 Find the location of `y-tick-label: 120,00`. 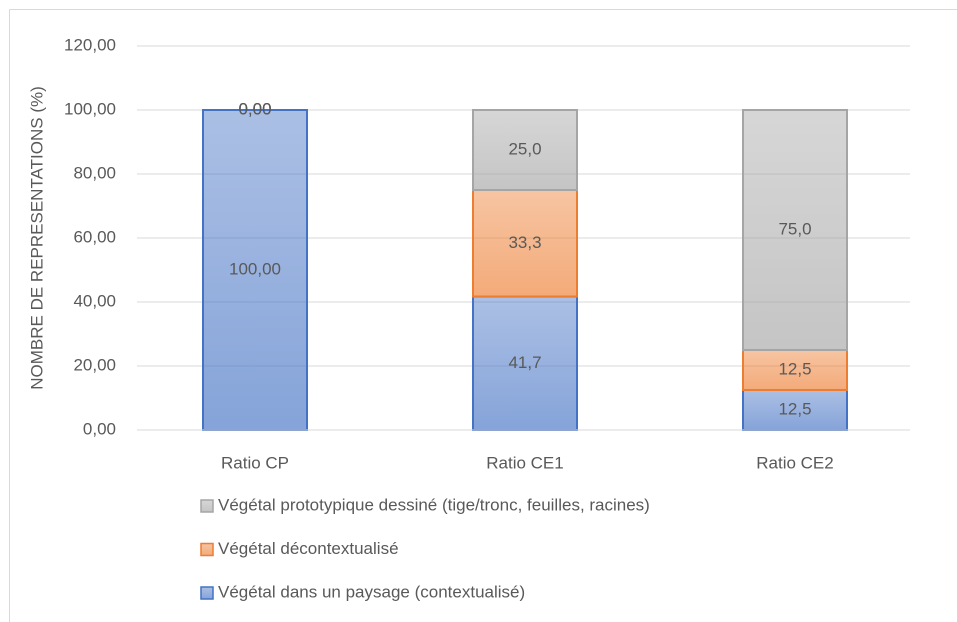

y-tick-label: 120,00 is located at coordinates (90, 44).